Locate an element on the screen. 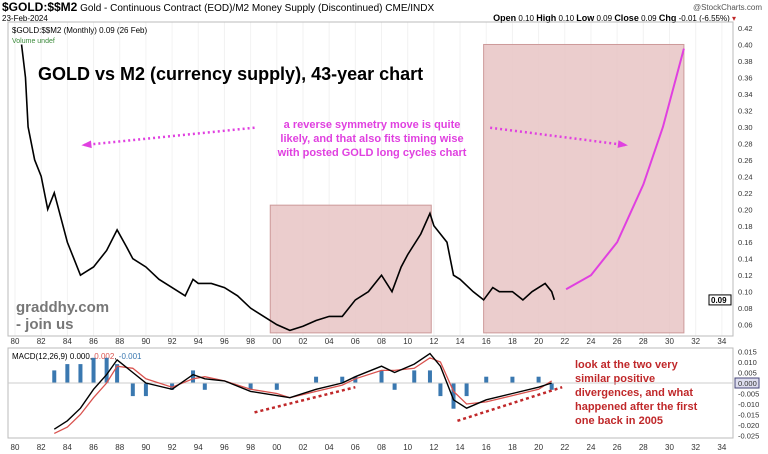  macd-legend: MACD(12,26,9) 0.000, 0.002, -0.001 is located at coordinates (77, 356).